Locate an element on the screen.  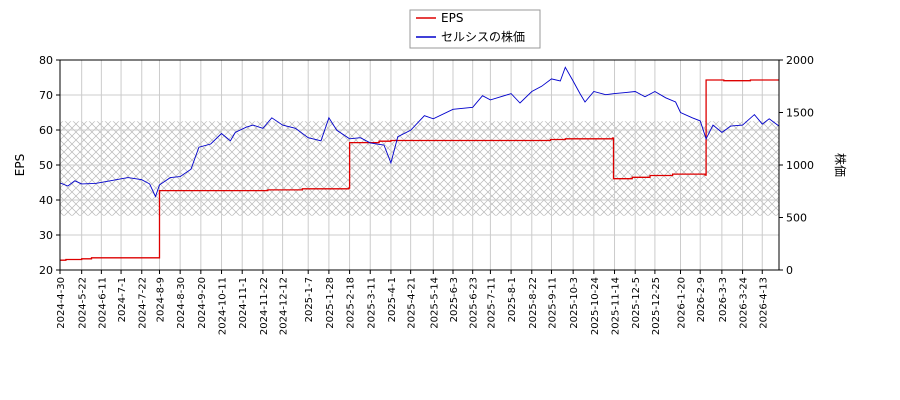
y-tick-label-right: 1500 is located at coordinates (800, 113).